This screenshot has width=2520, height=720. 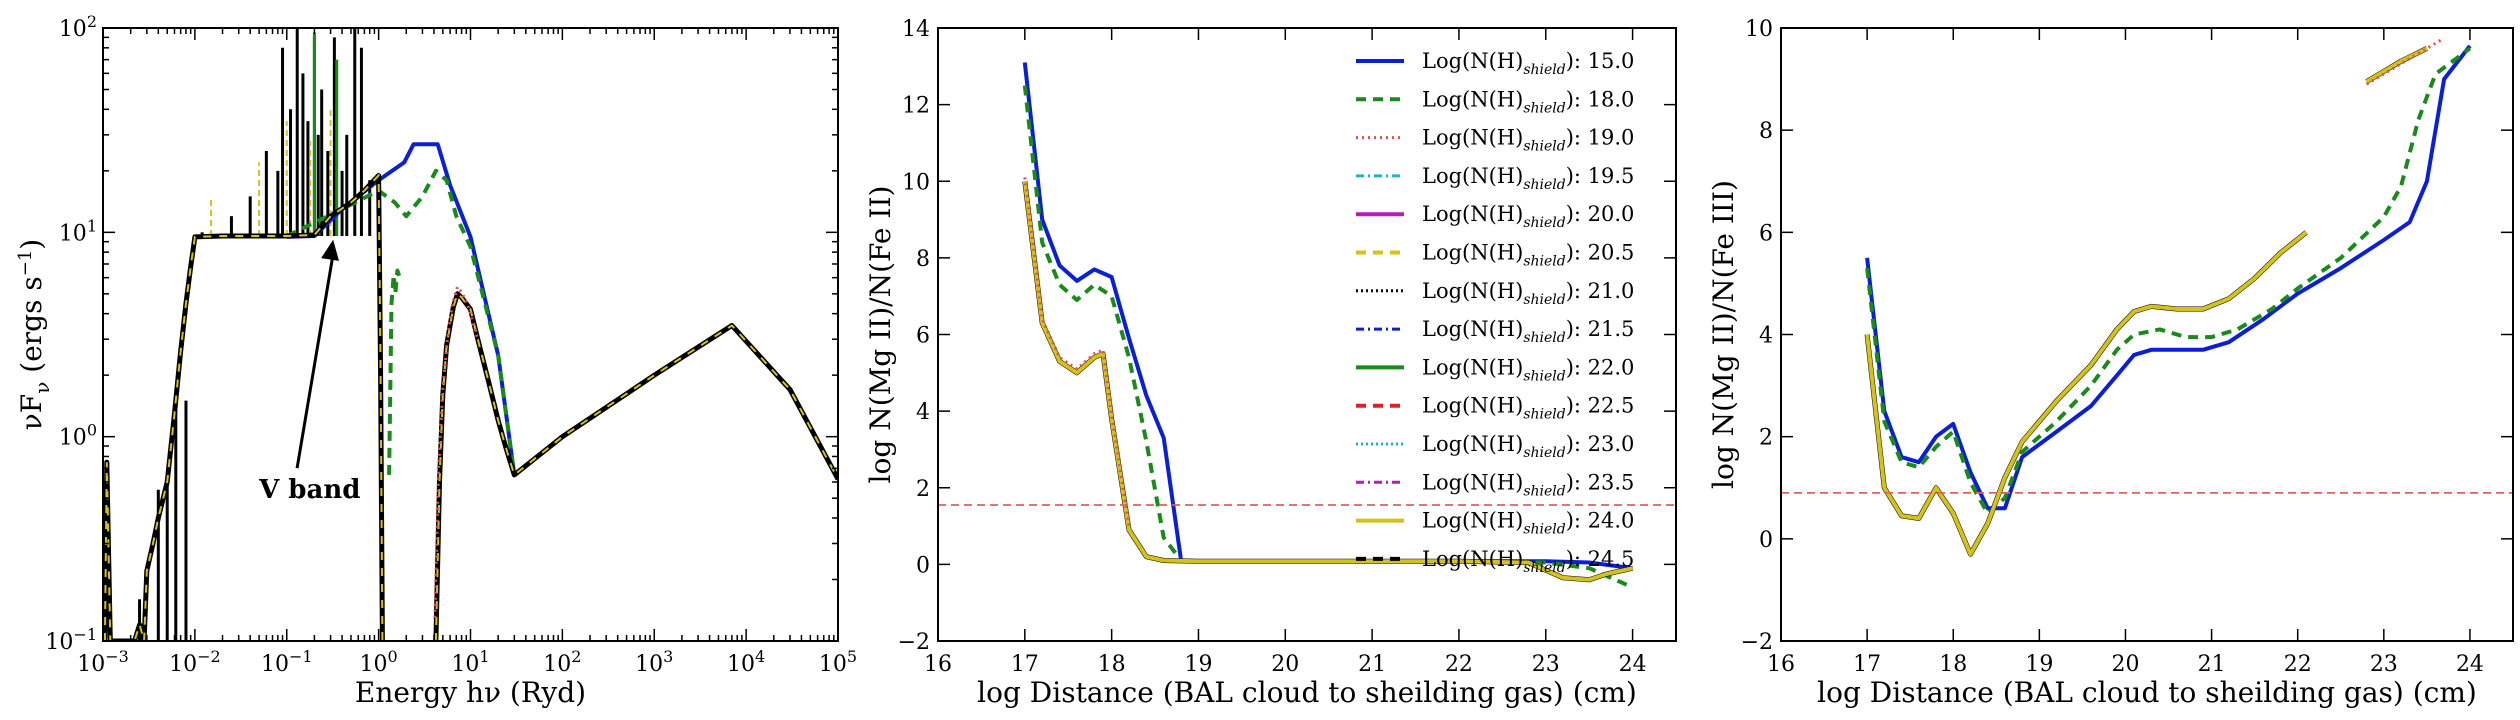 What do you see at coordinates (103, 662) in the screenshot?
I see `x-tick-label: 10⁻³` at bounding box center [103, 662].